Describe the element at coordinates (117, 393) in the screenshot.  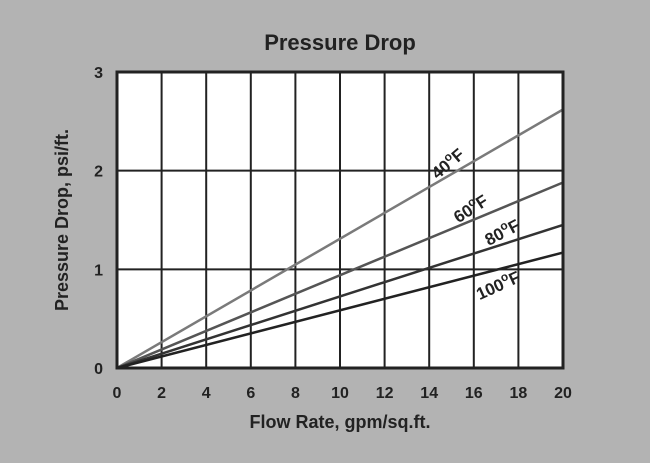
I see `x-tick-label: 0` at that location.